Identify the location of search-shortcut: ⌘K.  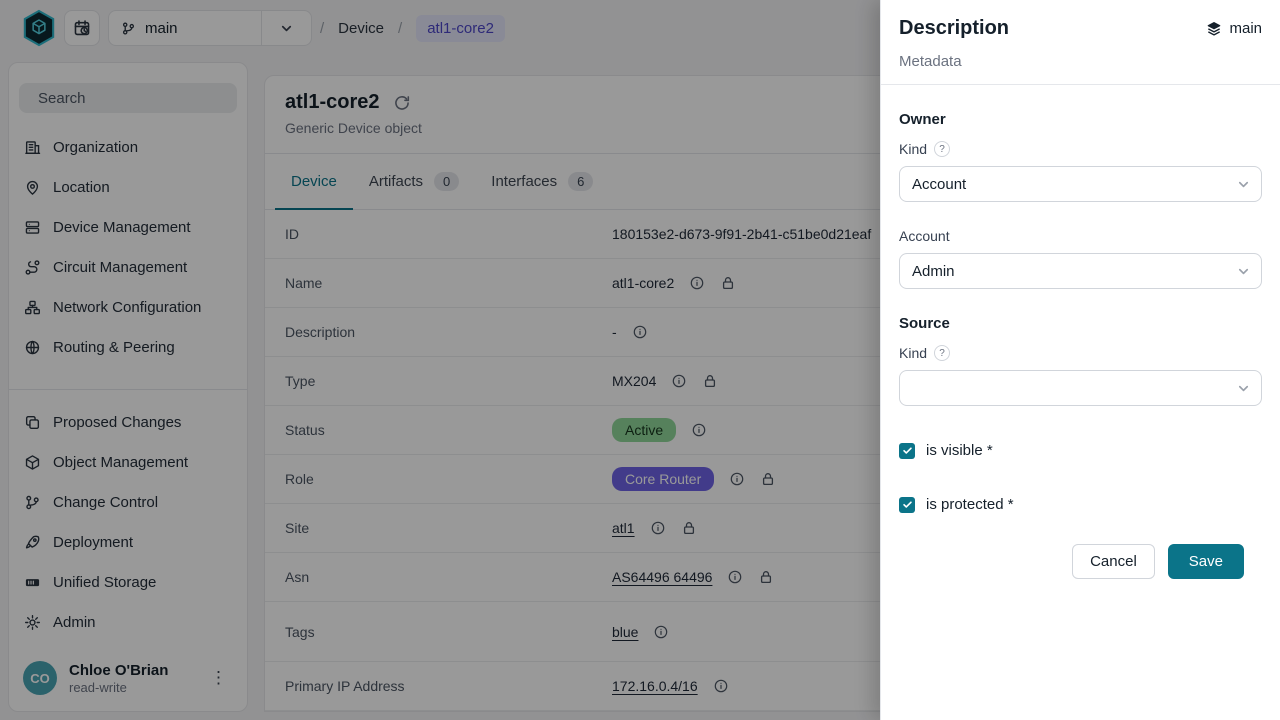
(246, 98).